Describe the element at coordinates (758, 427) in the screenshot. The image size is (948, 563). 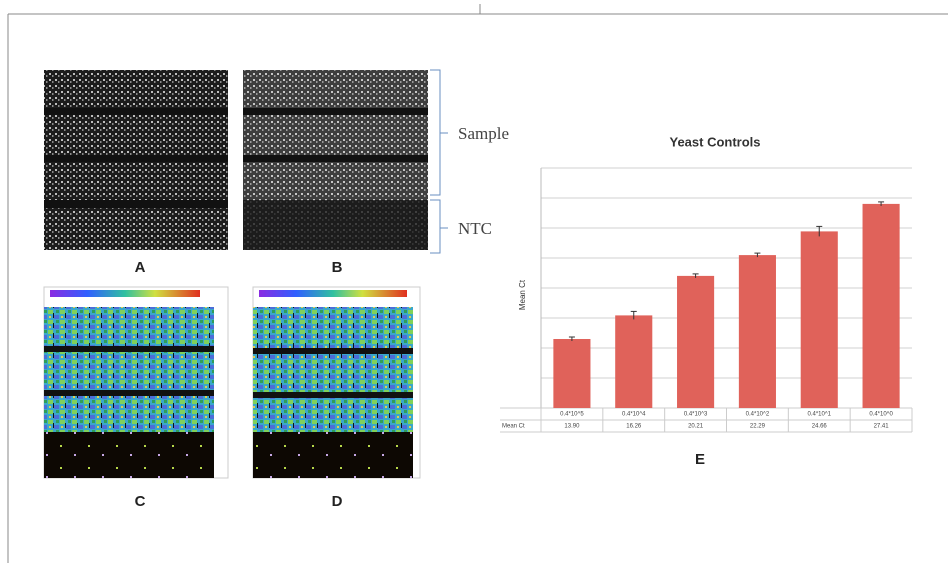
I see `value-label: 22.29` at that location.